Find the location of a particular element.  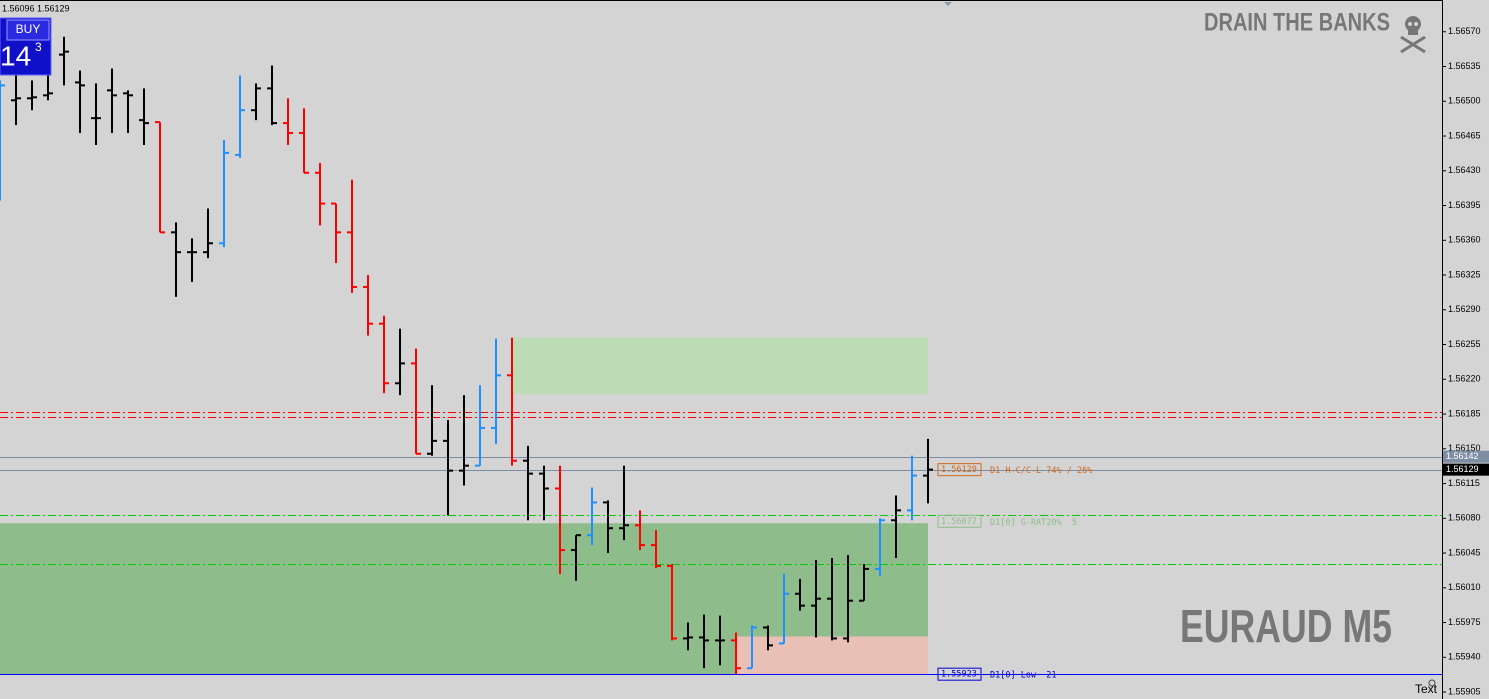

level-value: 1.56077 is located at coordinates (959, 522).